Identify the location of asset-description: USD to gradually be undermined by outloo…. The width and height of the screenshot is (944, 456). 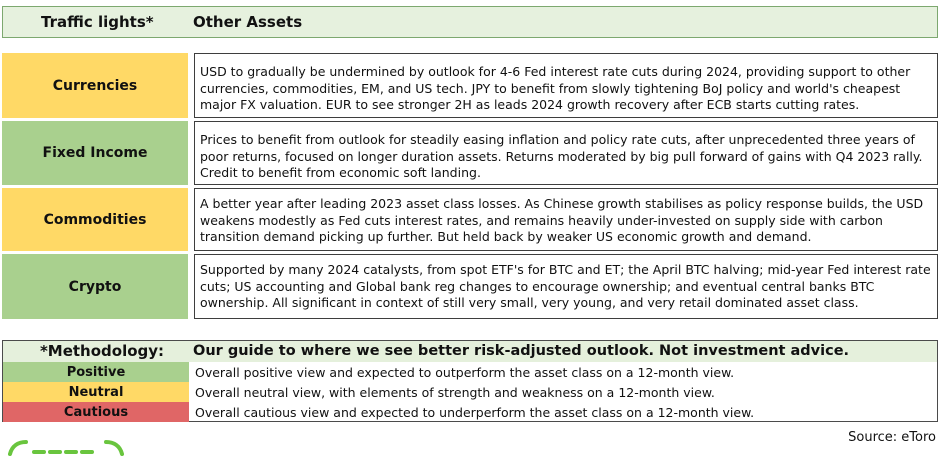
(566, 85).